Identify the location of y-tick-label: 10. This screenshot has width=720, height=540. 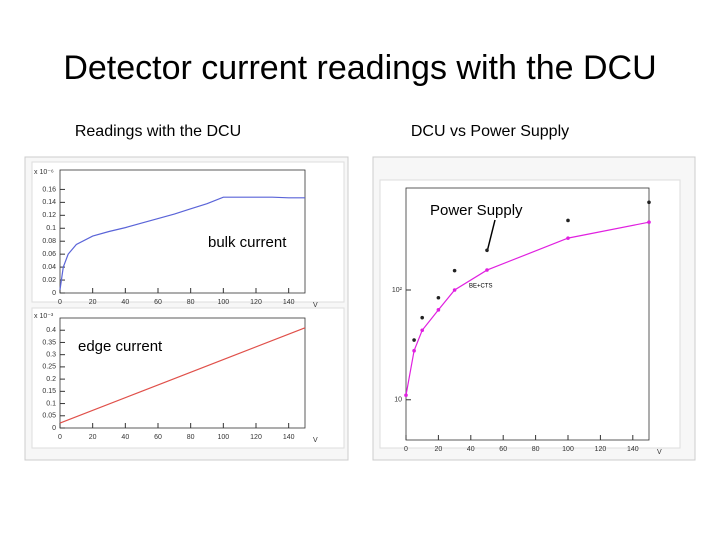
(398, 400).